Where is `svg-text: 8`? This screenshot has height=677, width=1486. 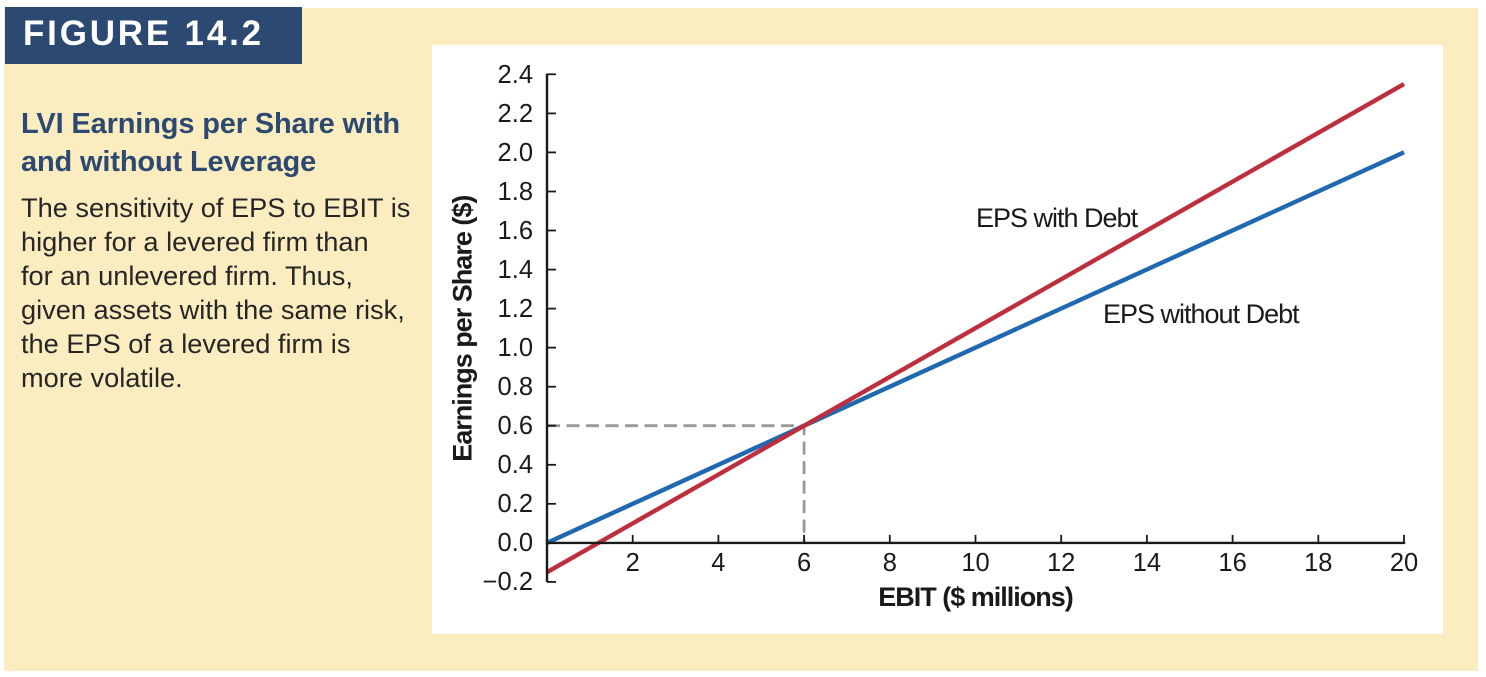
svg-text: 8 is located at coordinates (890, 563).